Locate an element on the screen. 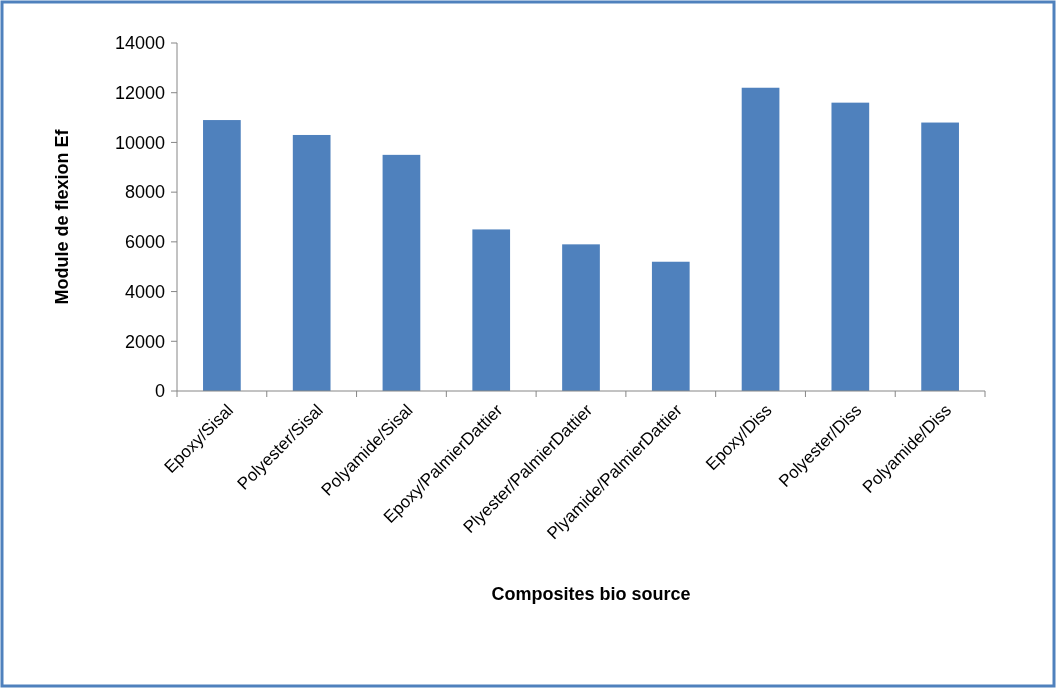 This screenshot has height=688, width=1056. y-tick-label: 10000 is located at coordinates (139, 142).